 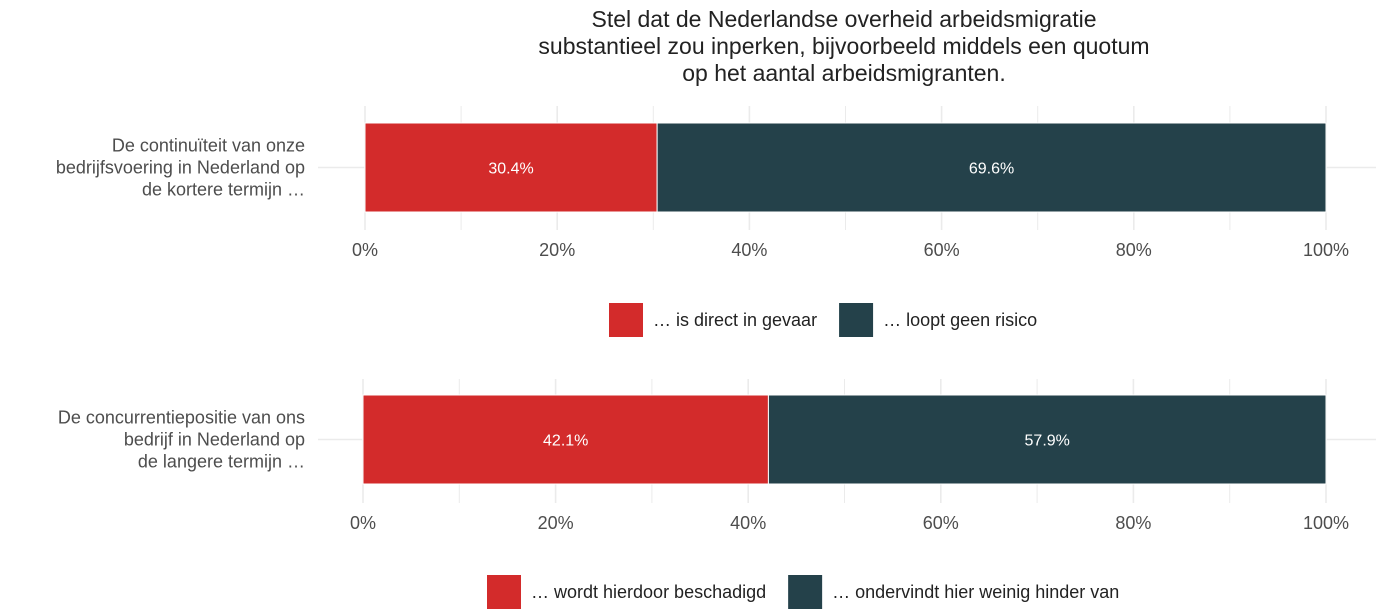 What do you see at coordinates (180, 168) in the screenshot?
I see `category-label-line: bedrijfsvoering in Nederland op` at bounding box center [180, 168].